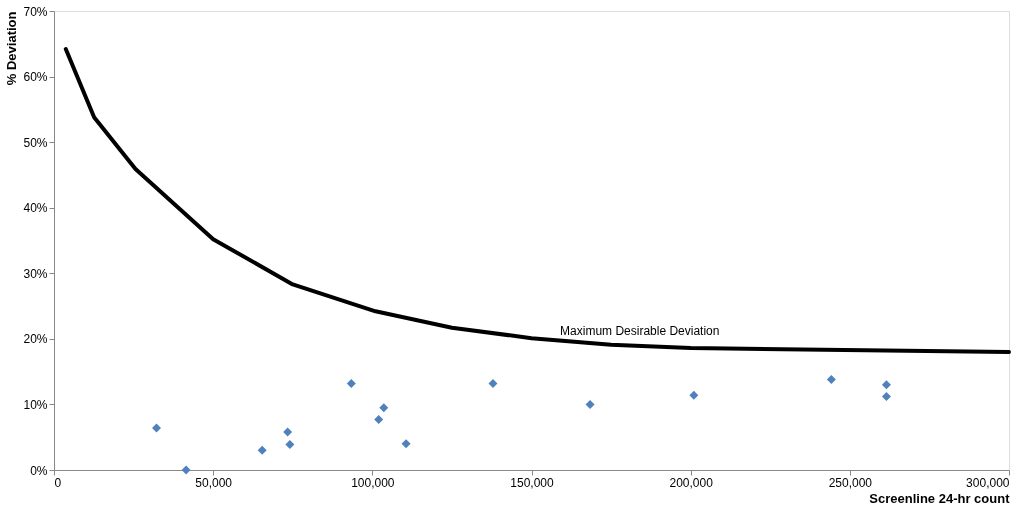 This screenshot has height=517, width=1026. I want to click on y-tick-label: 20%, so click(35, 339).